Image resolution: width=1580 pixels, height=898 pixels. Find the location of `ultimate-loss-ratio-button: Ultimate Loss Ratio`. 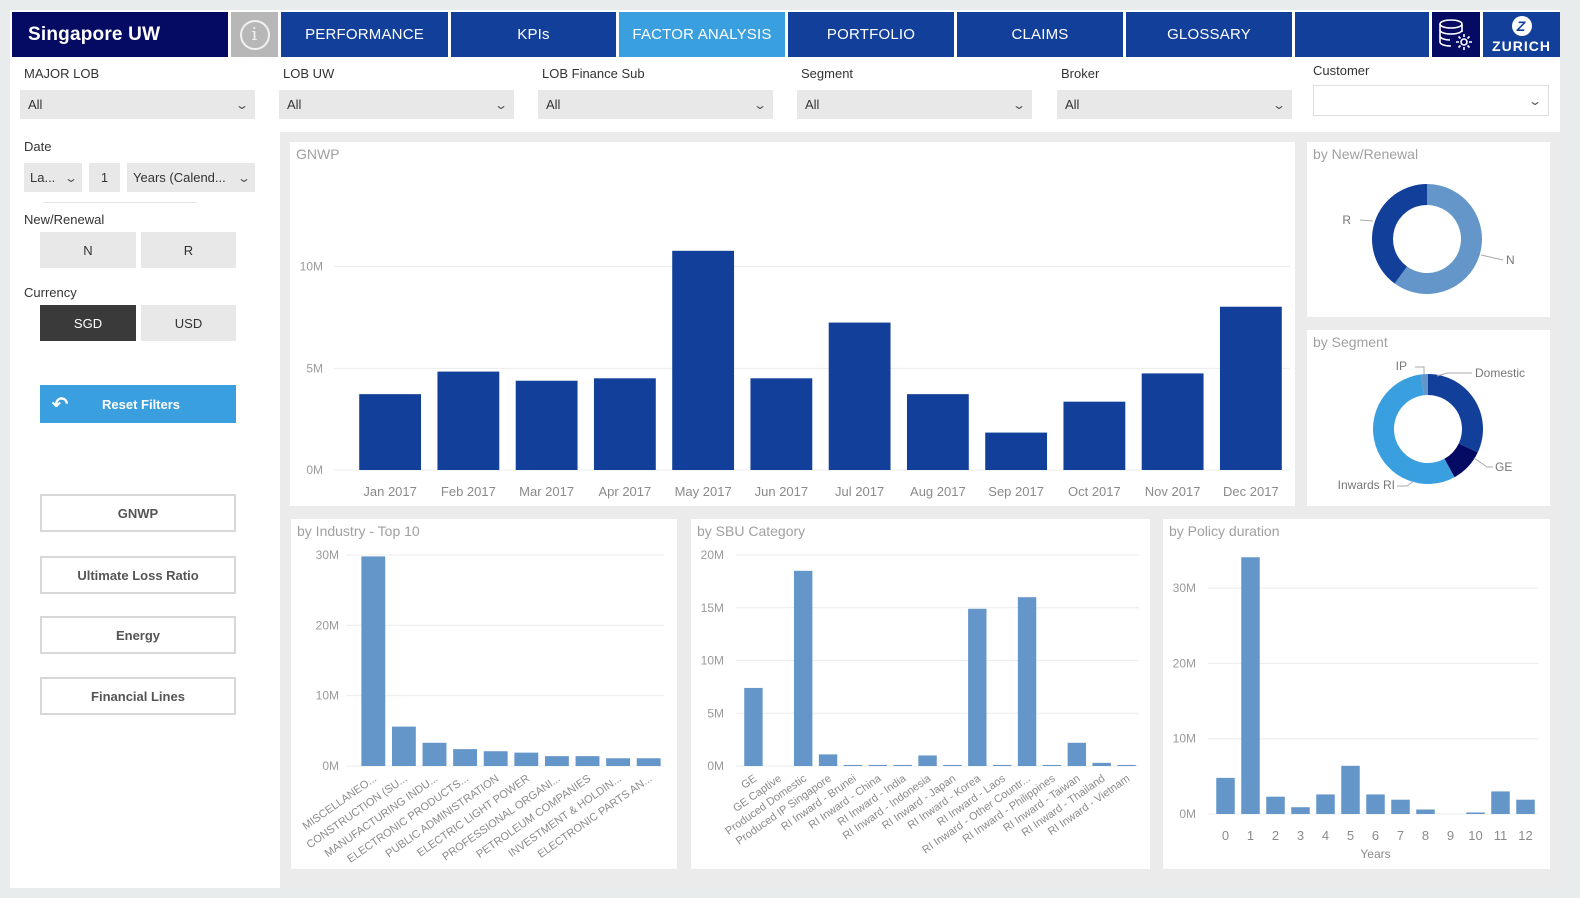

ultimate-loss-ratio-button: Ultimate Loss Ratio is located at coordinates (138, 575).